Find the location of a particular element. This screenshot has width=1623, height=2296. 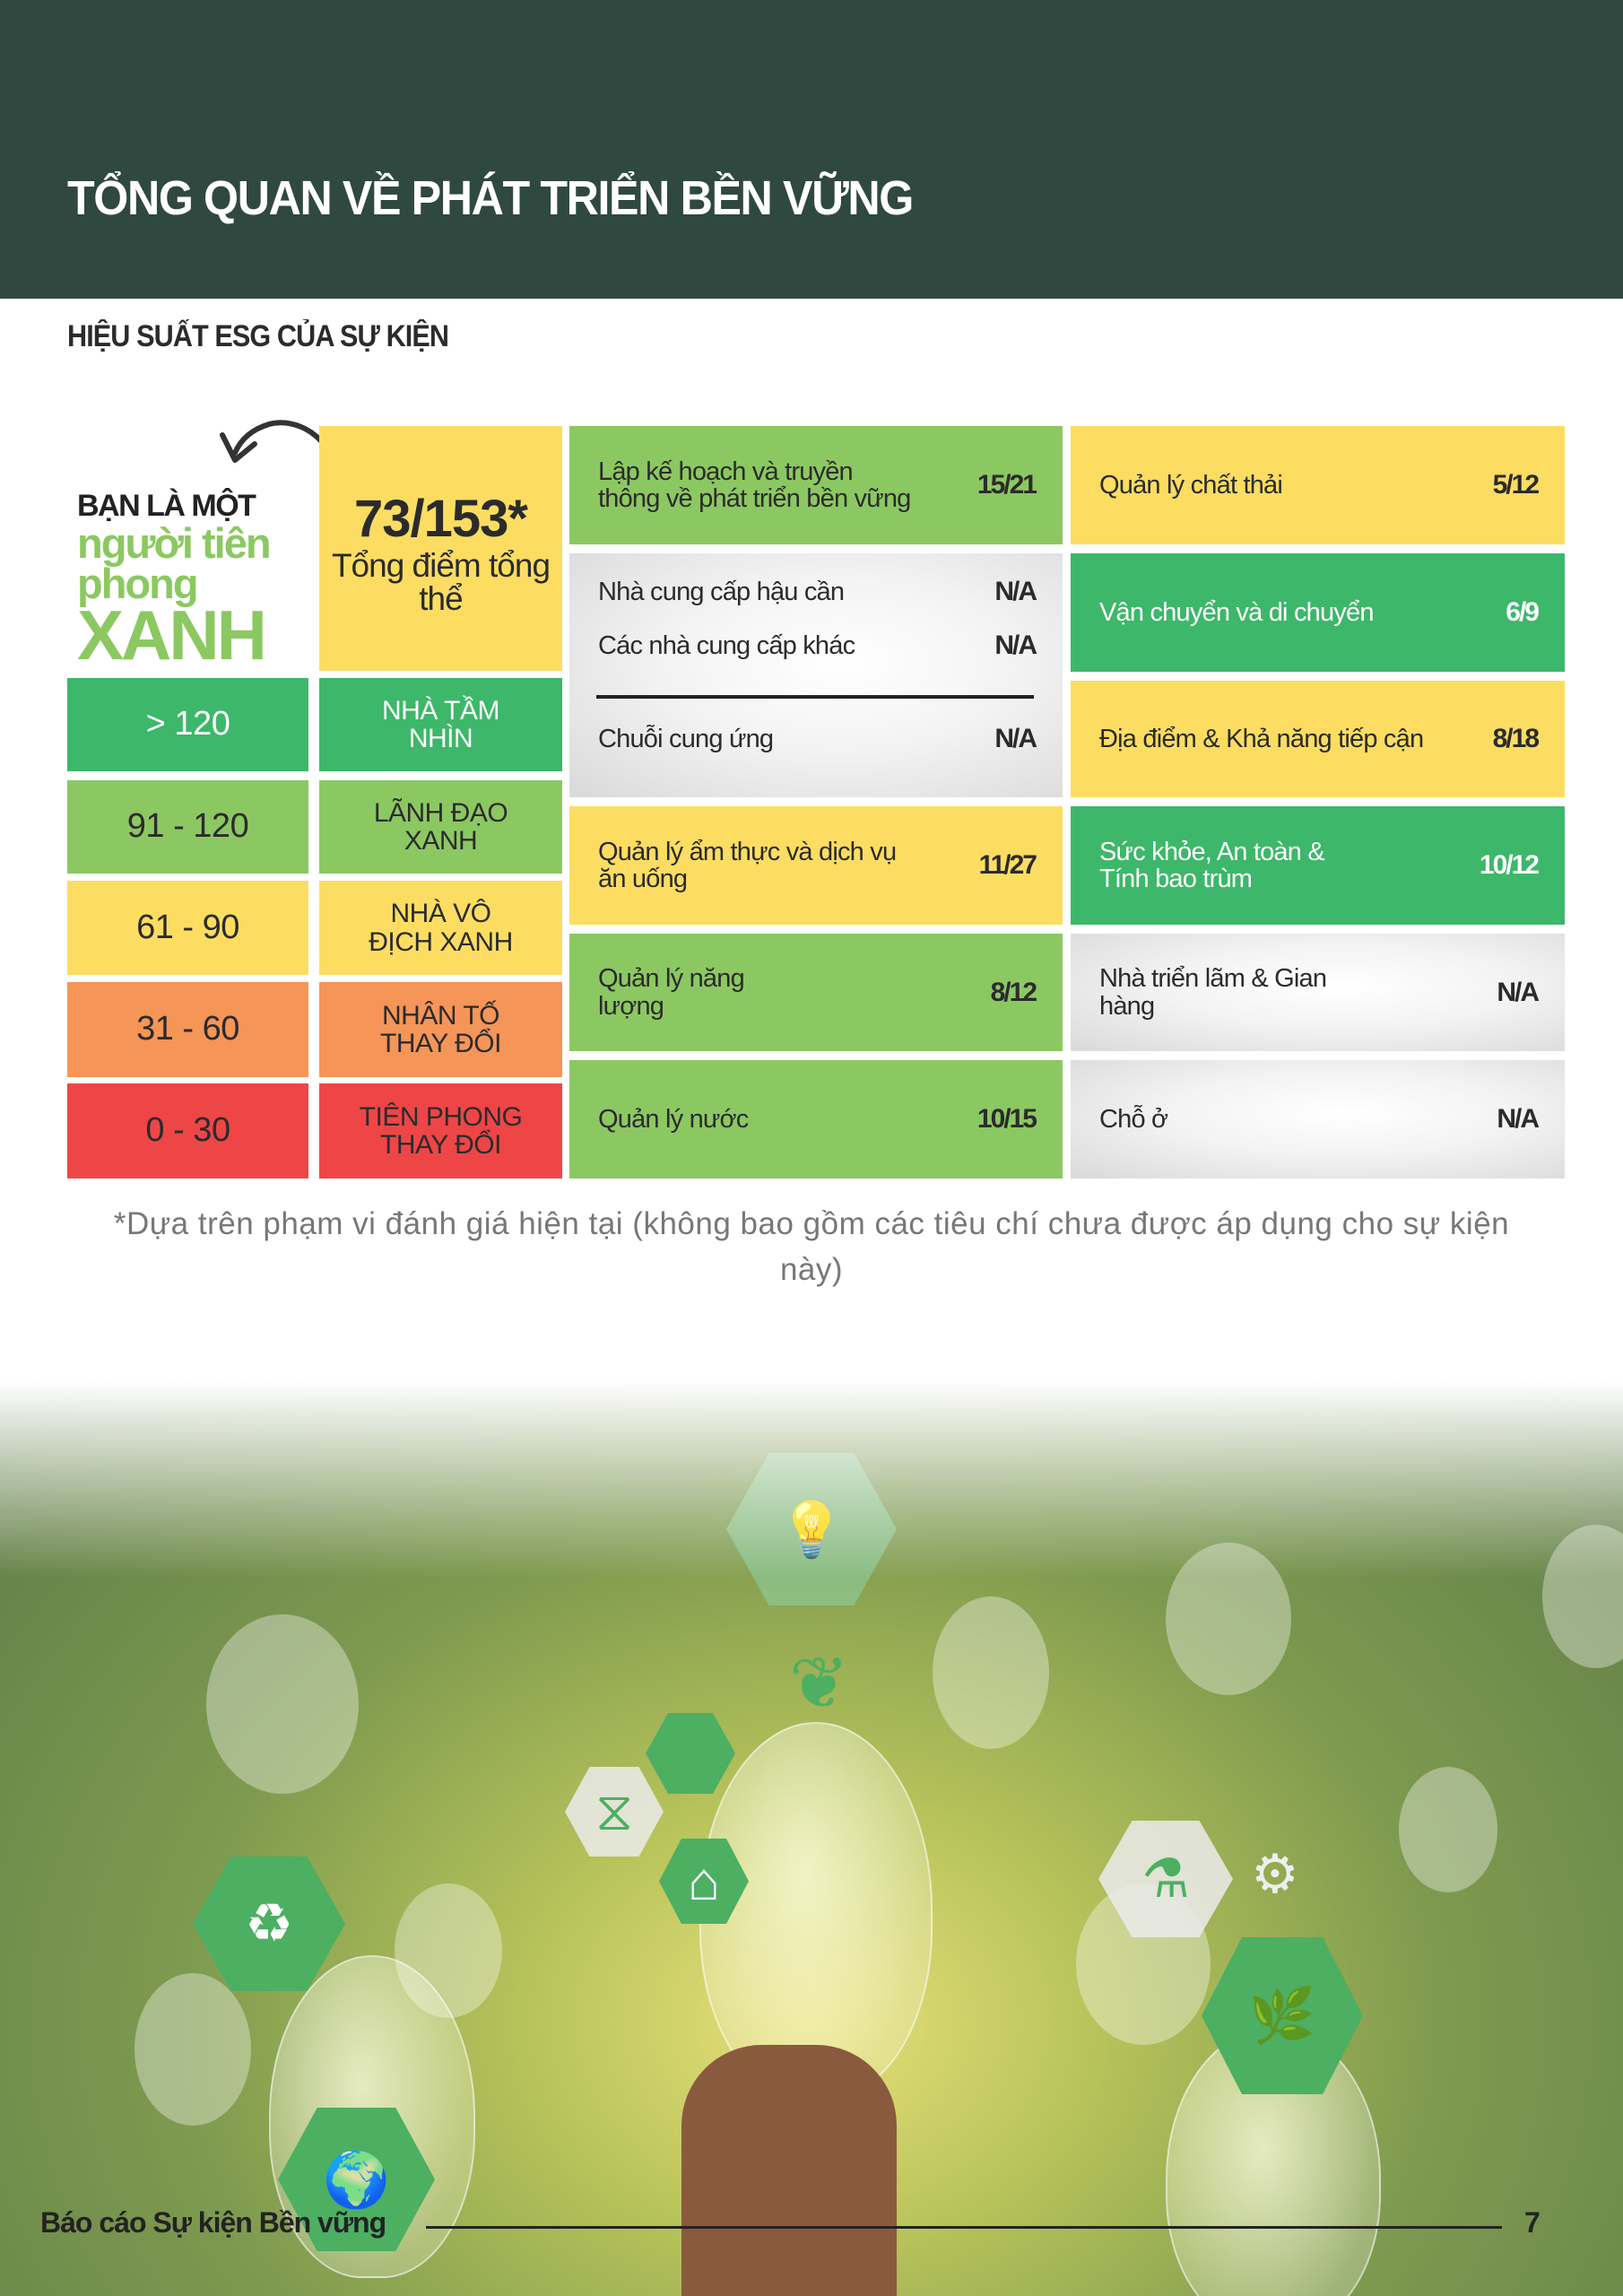

total-score-box: 73/153* Tổng điểm tổng thể is located at coordinates (440, 548).